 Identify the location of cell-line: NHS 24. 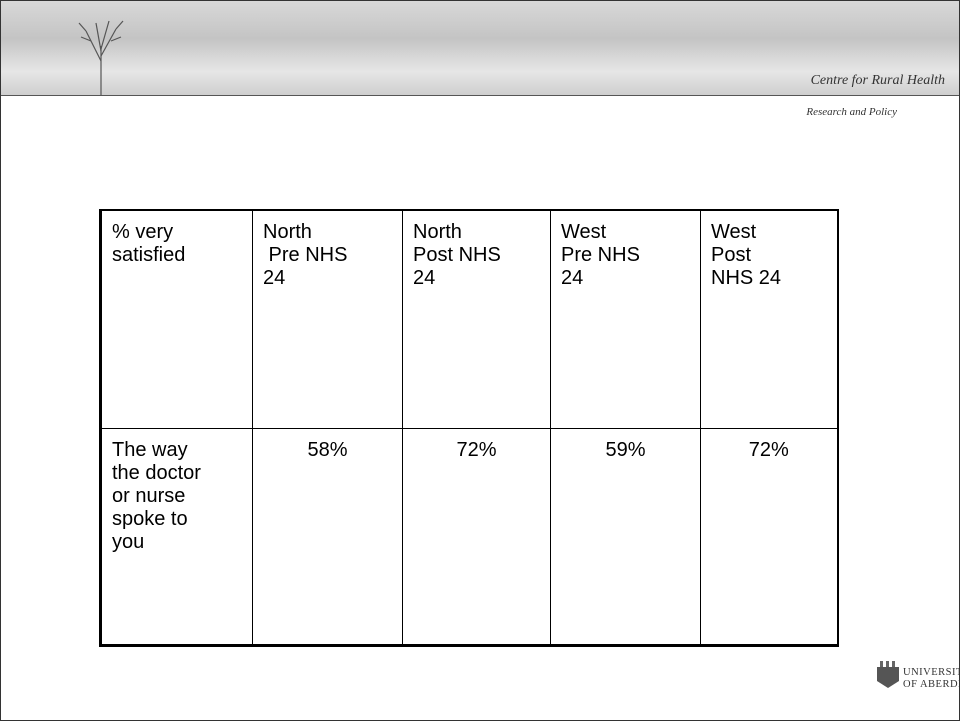
(746, 278).